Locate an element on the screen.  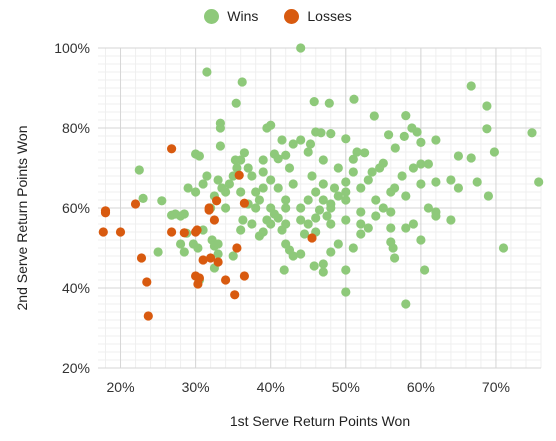
legend-item-wins: Wins is located at coordinates (231, 16).